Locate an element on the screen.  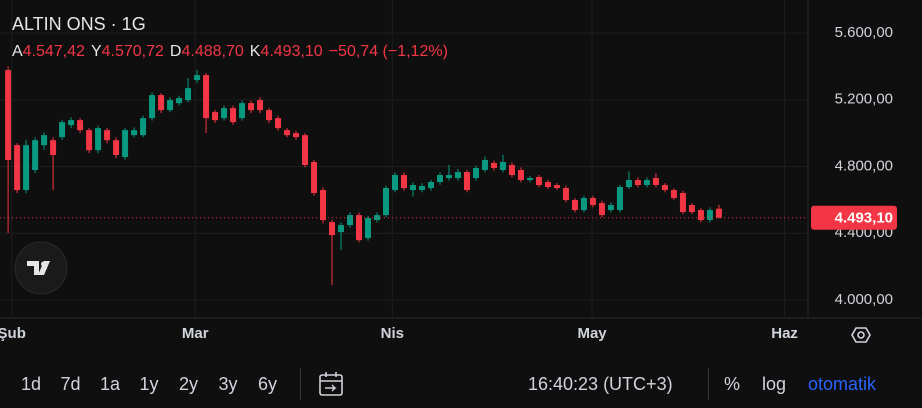
last-price-label: 4.493,10 is located at coordinates (864, 218).